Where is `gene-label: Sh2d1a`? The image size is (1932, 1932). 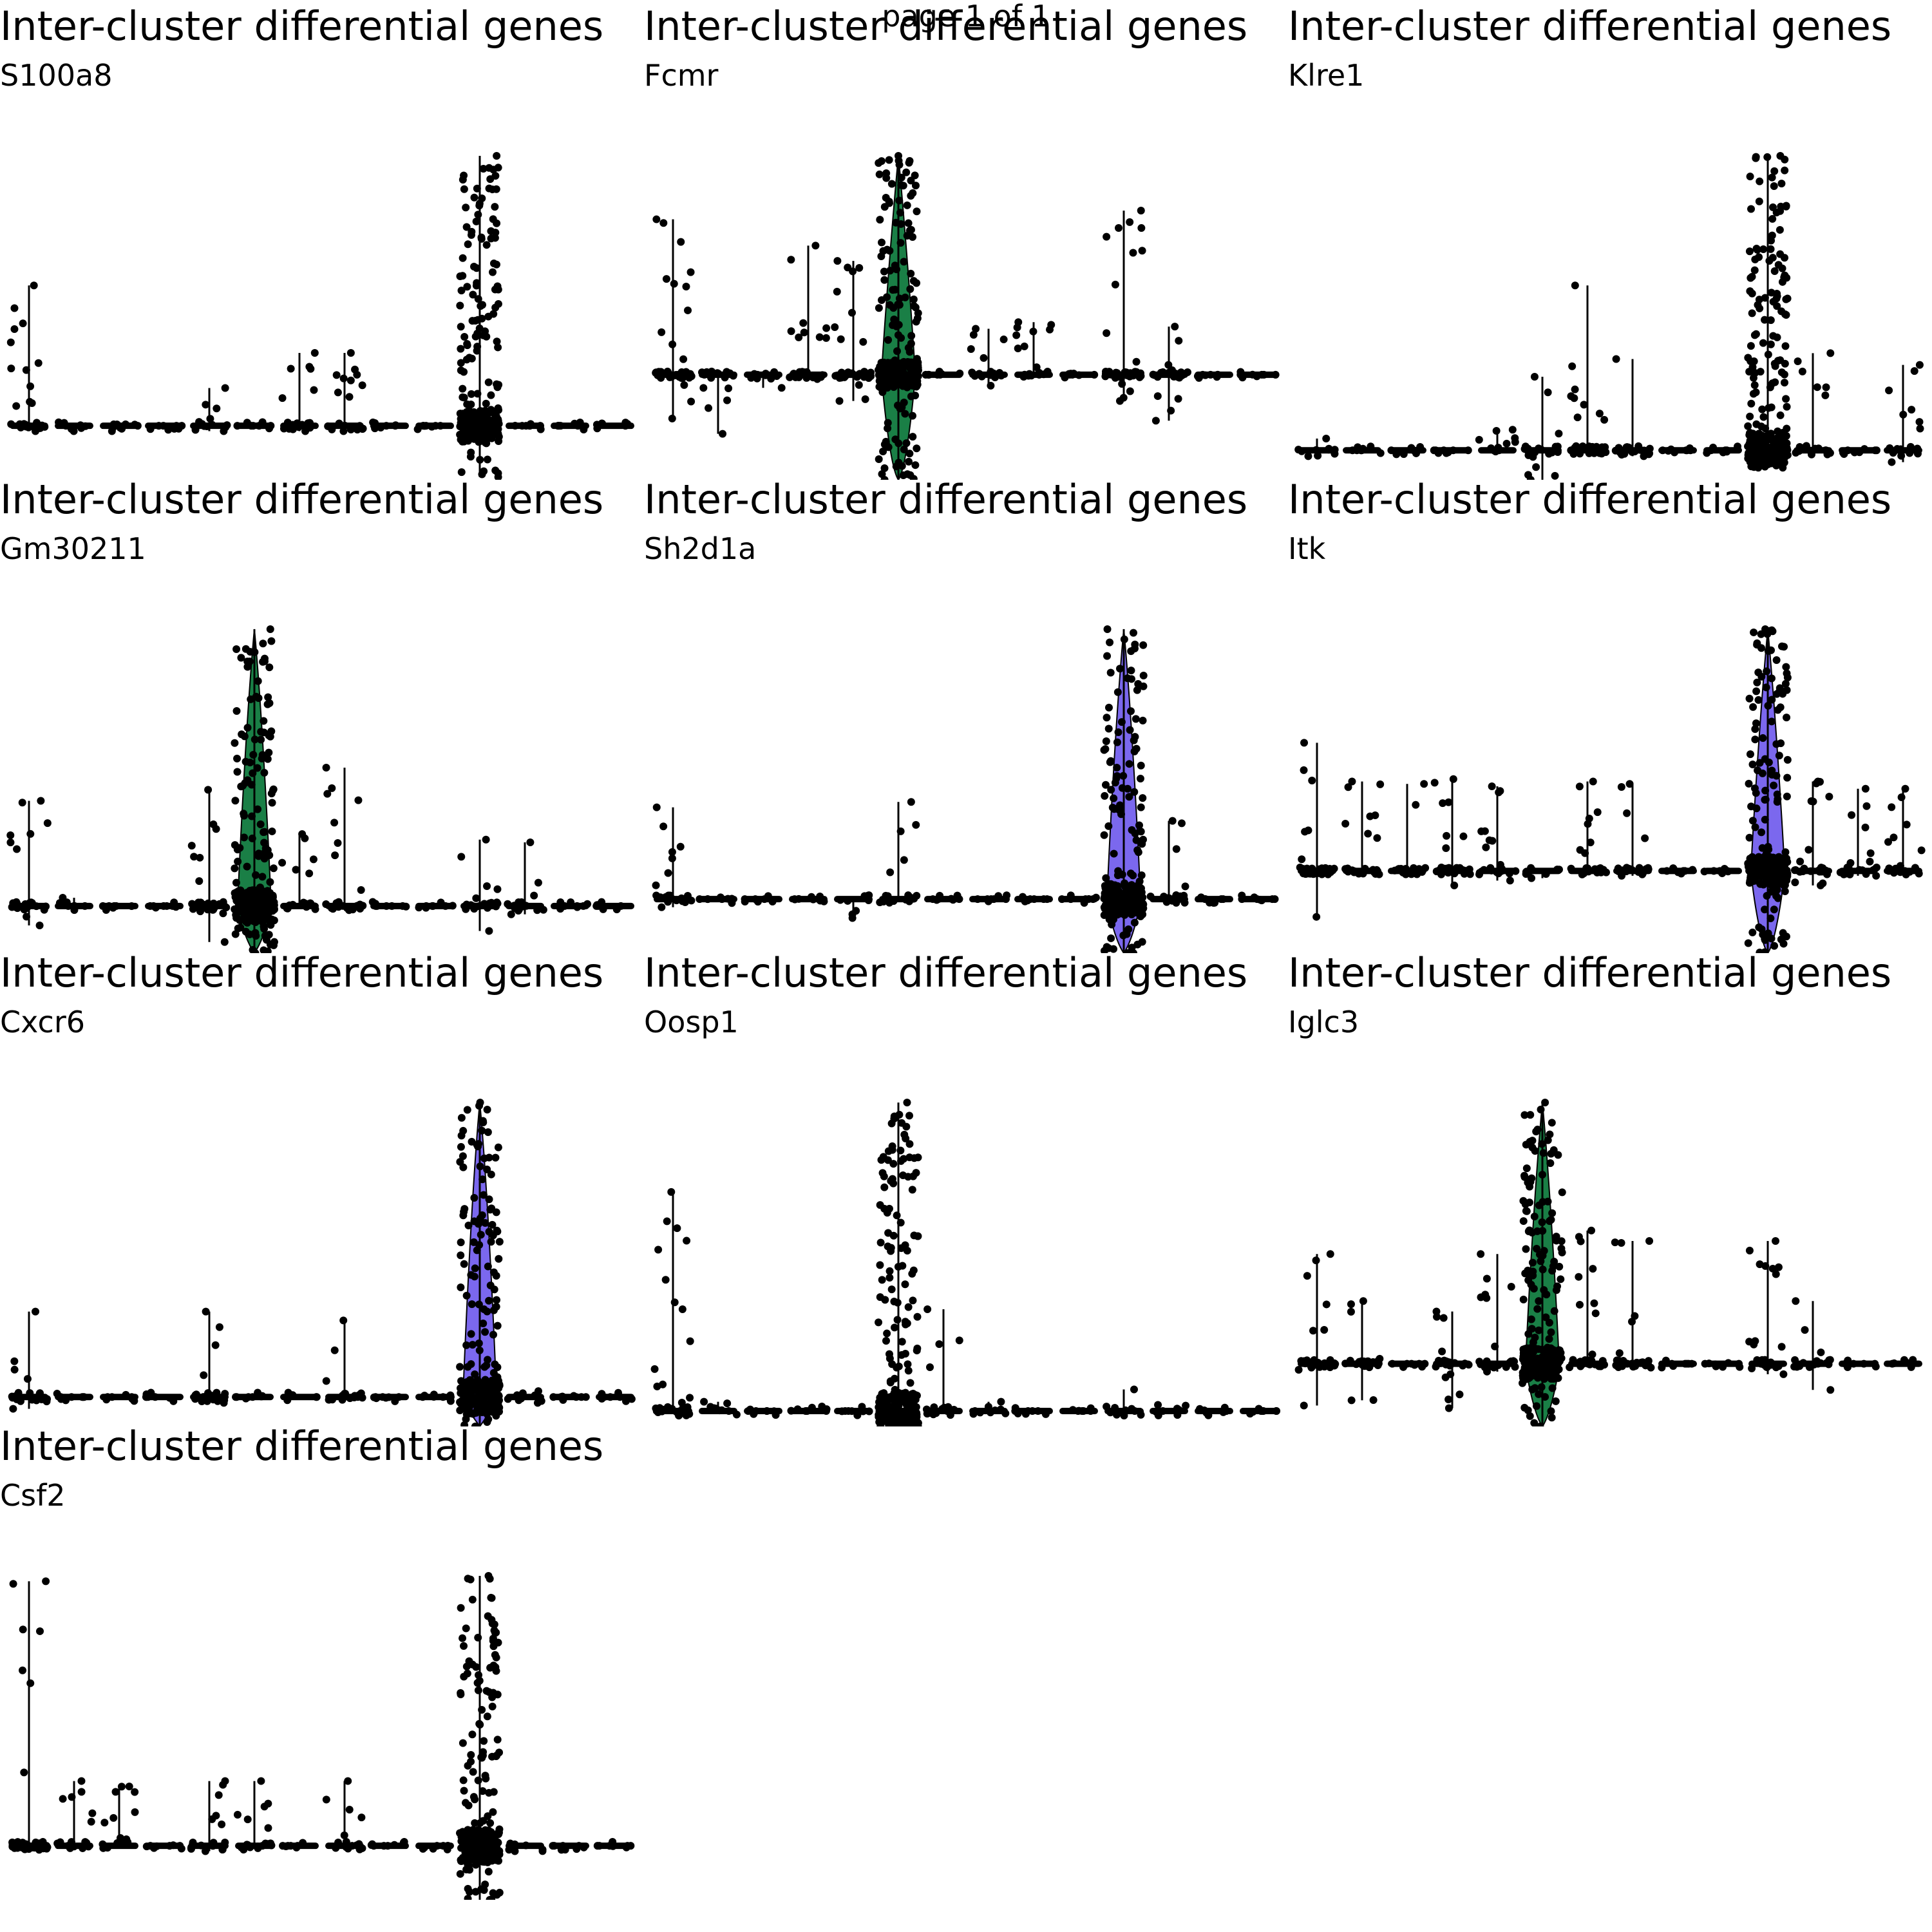 gene-label: Sh2d1a is located at coordinates (700, 548).